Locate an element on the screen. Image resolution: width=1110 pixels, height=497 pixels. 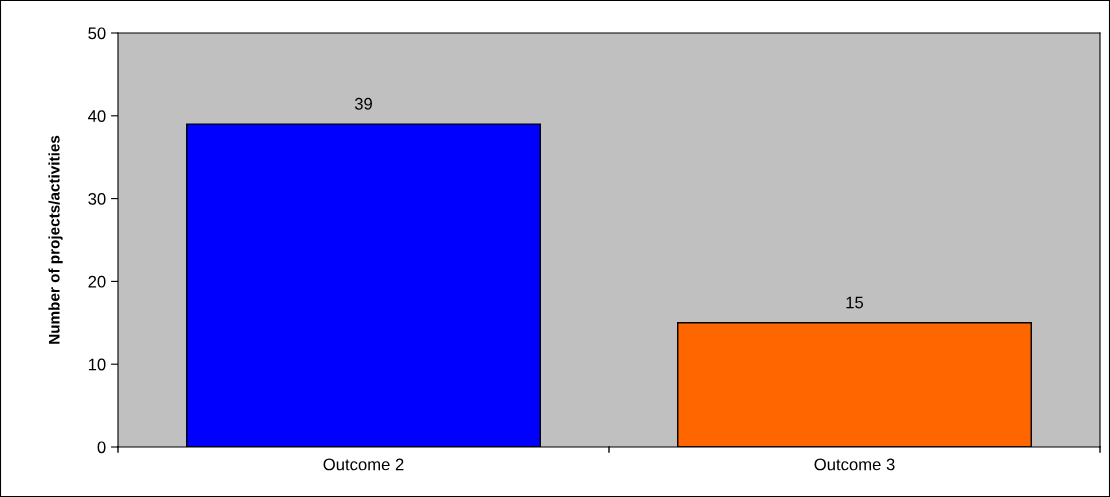
x-tick-label: Outcome 2 is located at coordinates (363, 464).